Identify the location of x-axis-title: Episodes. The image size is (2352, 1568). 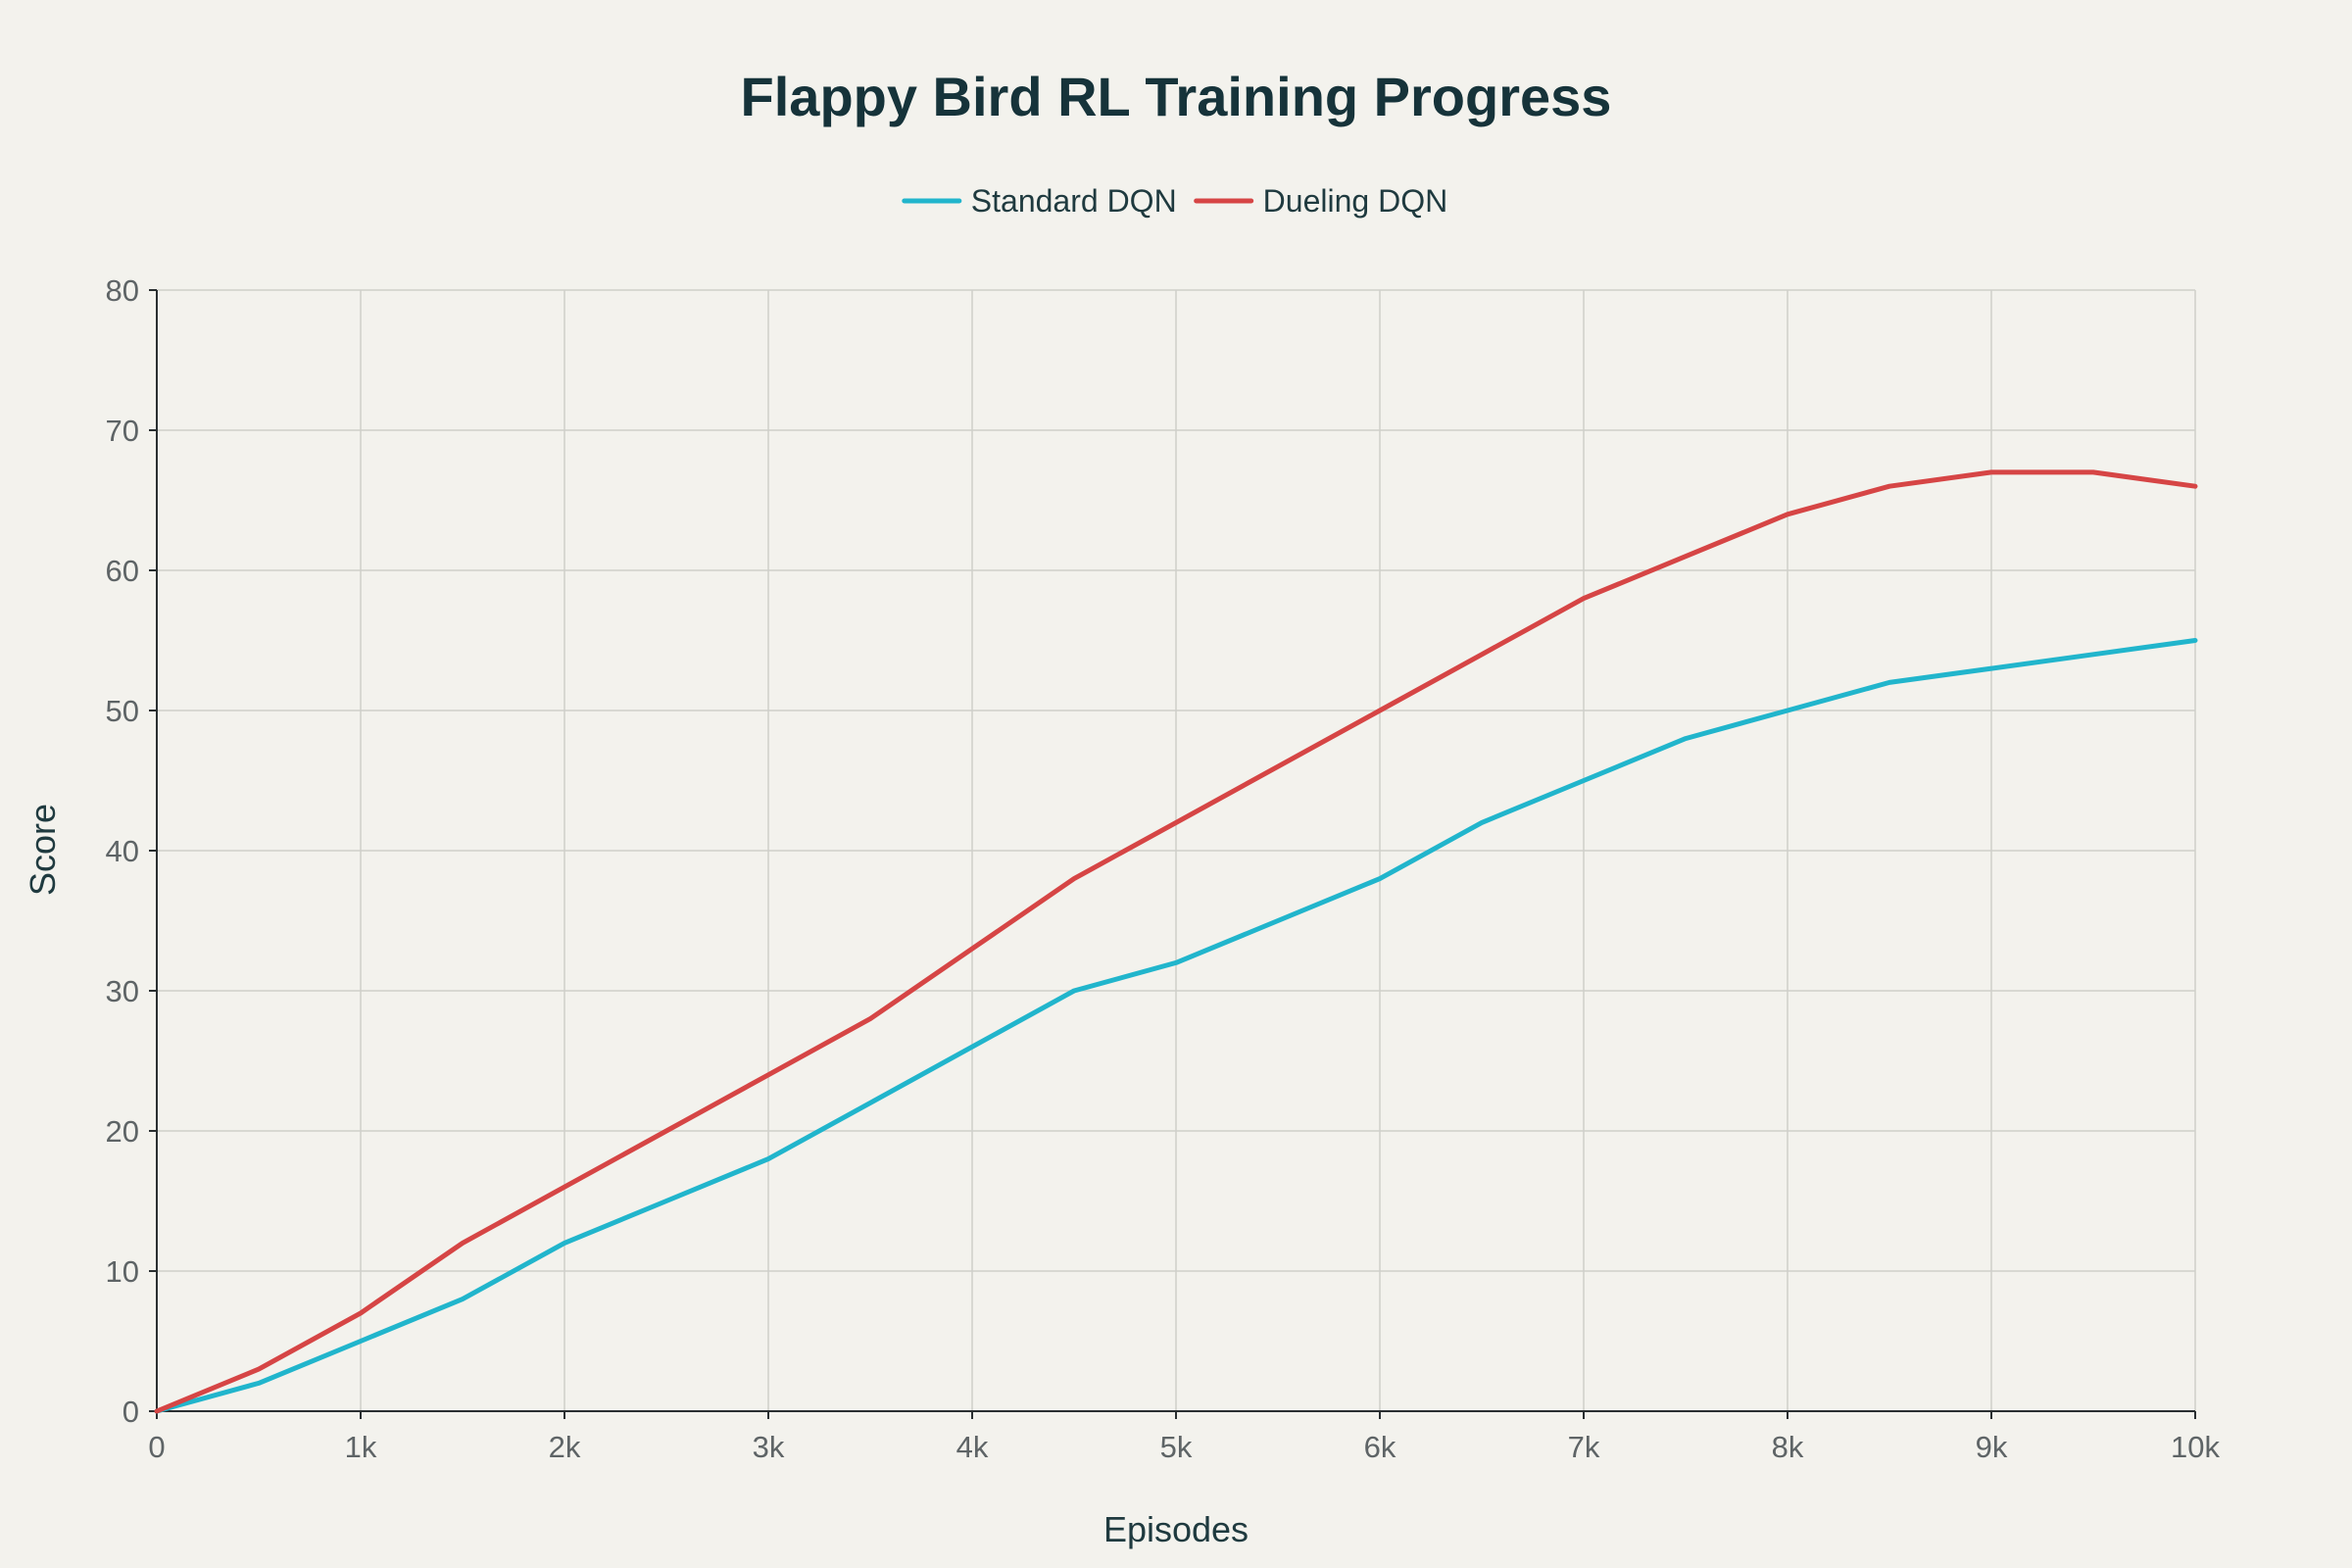
(1176, 1529).